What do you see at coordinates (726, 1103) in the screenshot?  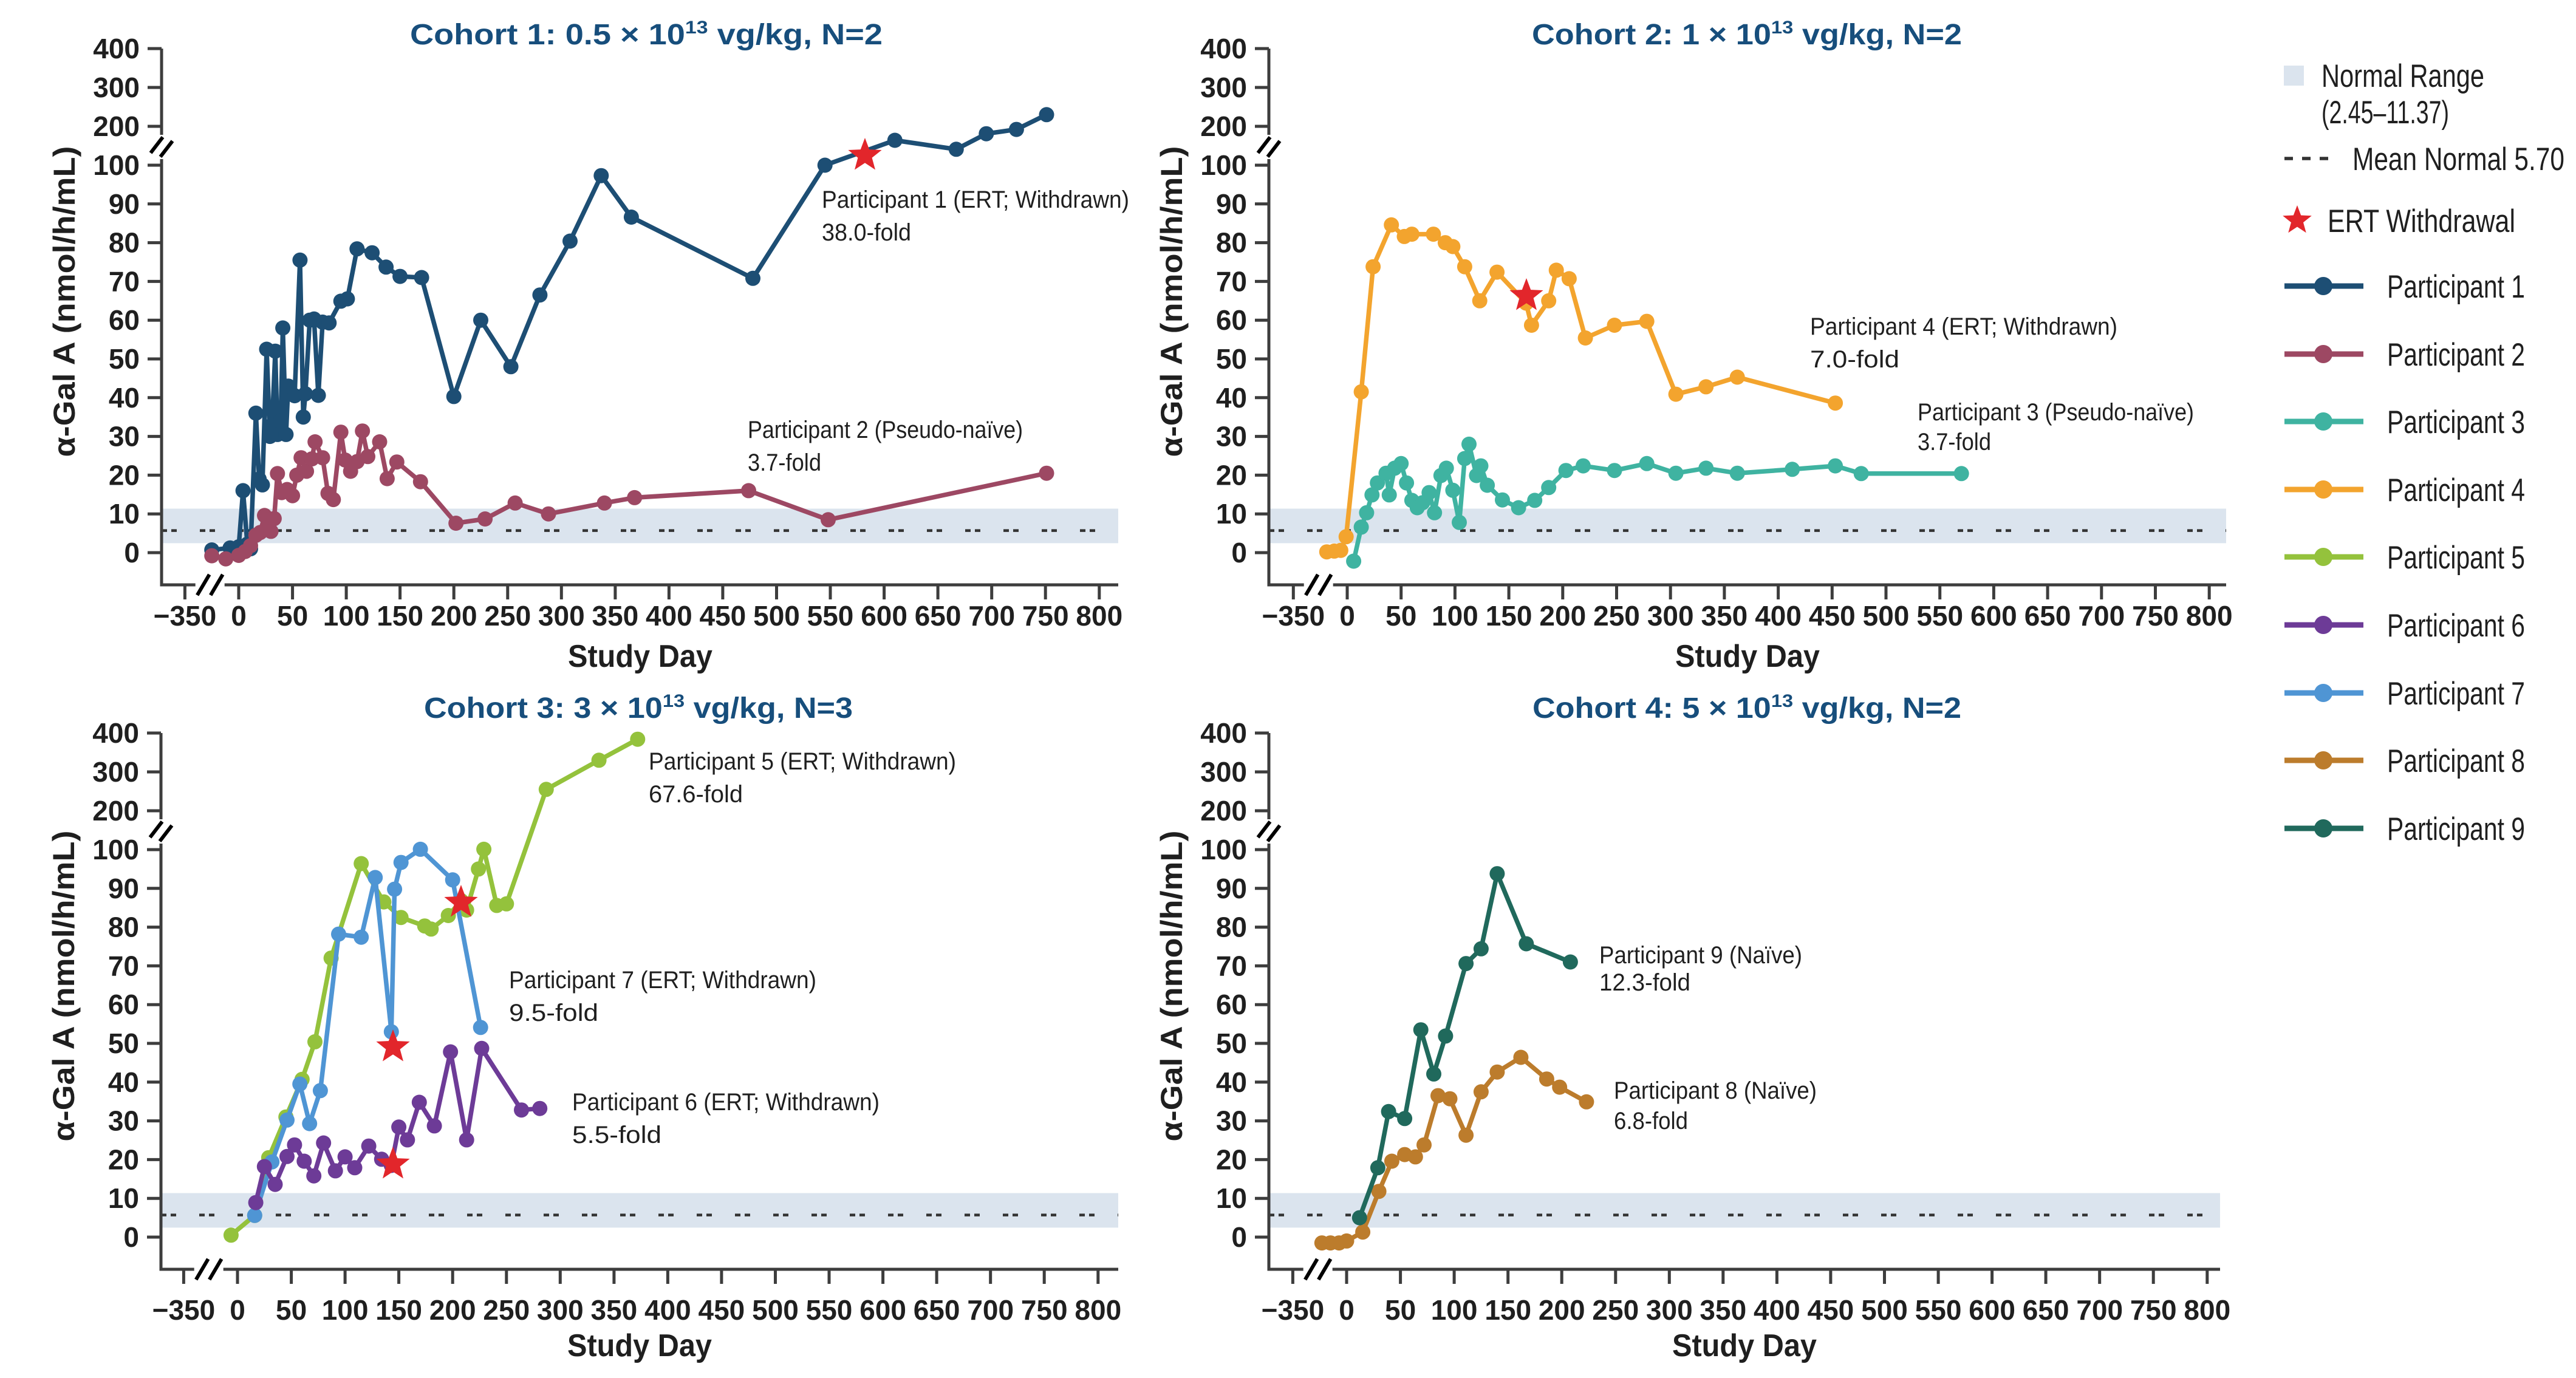 I see `svg-text: Participant 6 (ERT; Withdrawn)` at bounding box center [726, 1103].